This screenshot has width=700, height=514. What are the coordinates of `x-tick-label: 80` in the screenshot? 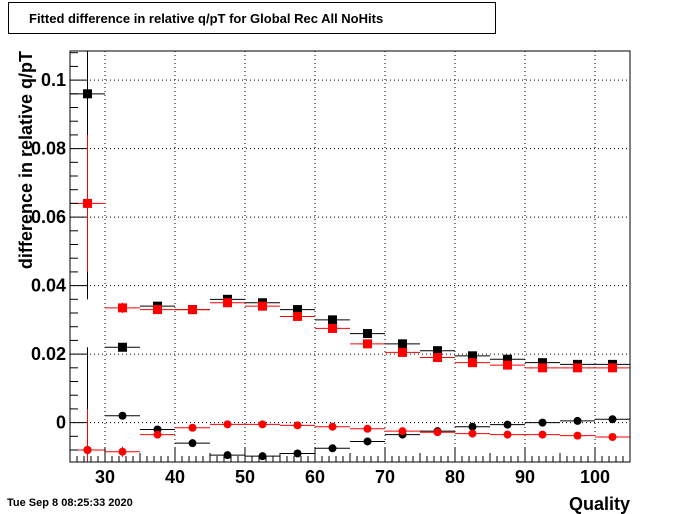 It's located at (455, 477).